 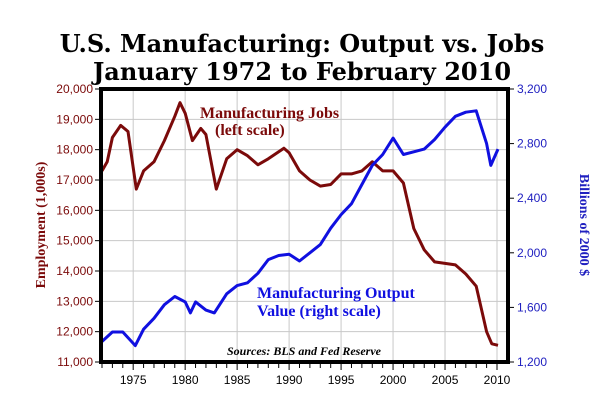 I want to click on y-left-tick-label: 19,000, so click(x=74, y=119).